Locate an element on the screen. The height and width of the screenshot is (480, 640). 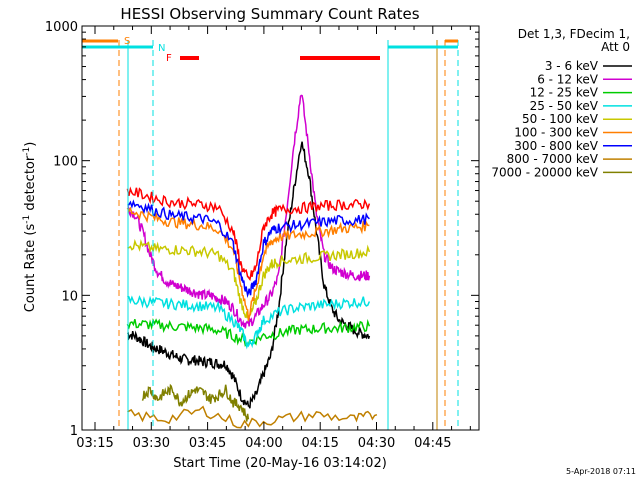
saa-flag-label: S is located at coordinates (127, 41).